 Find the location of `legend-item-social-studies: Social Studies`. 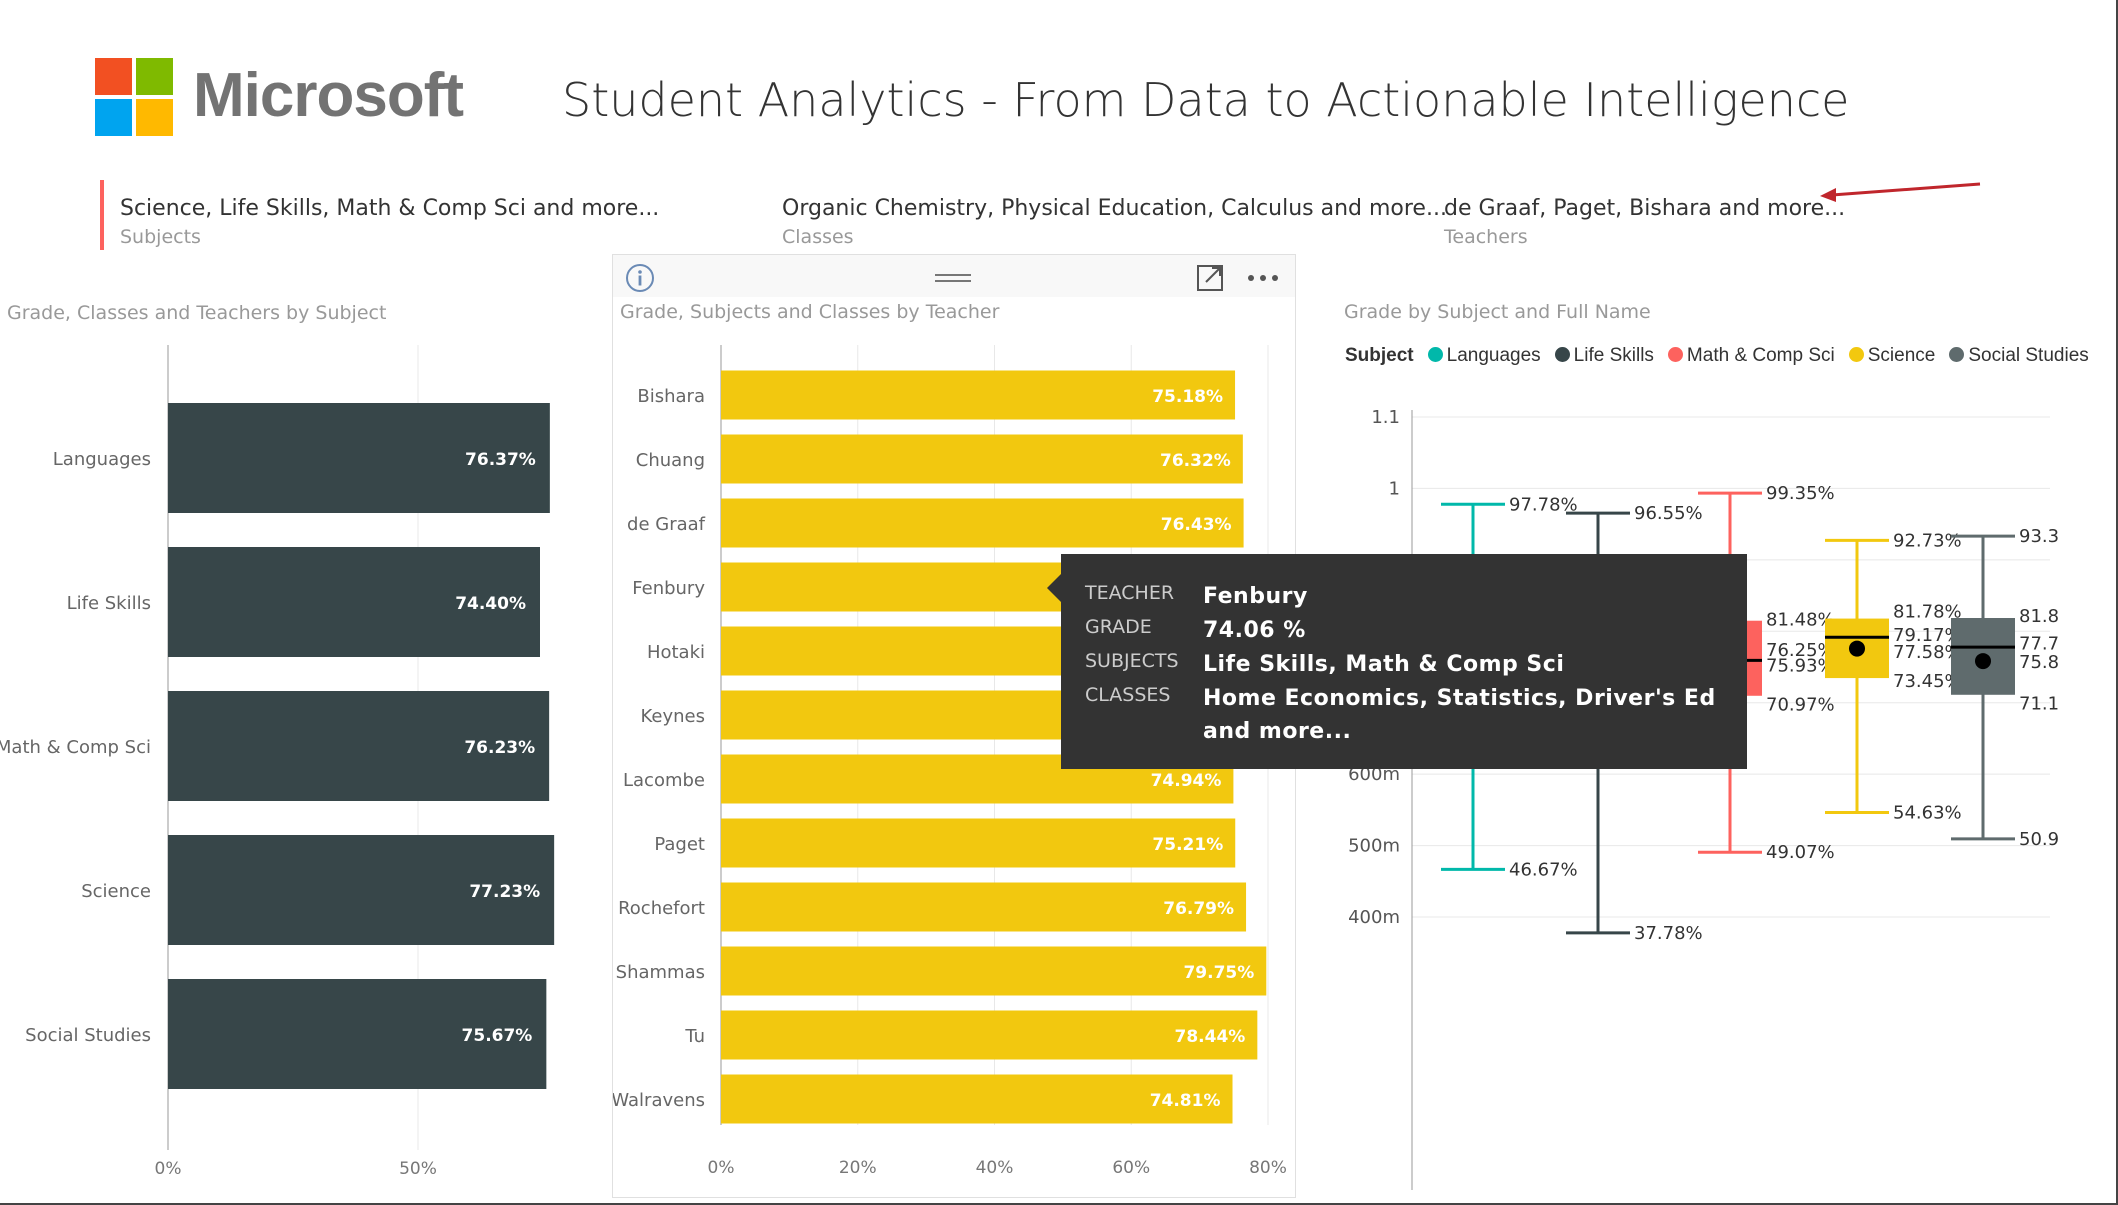

legend-item-social-studies: Social Studies is located at coordinates (2019, 356).